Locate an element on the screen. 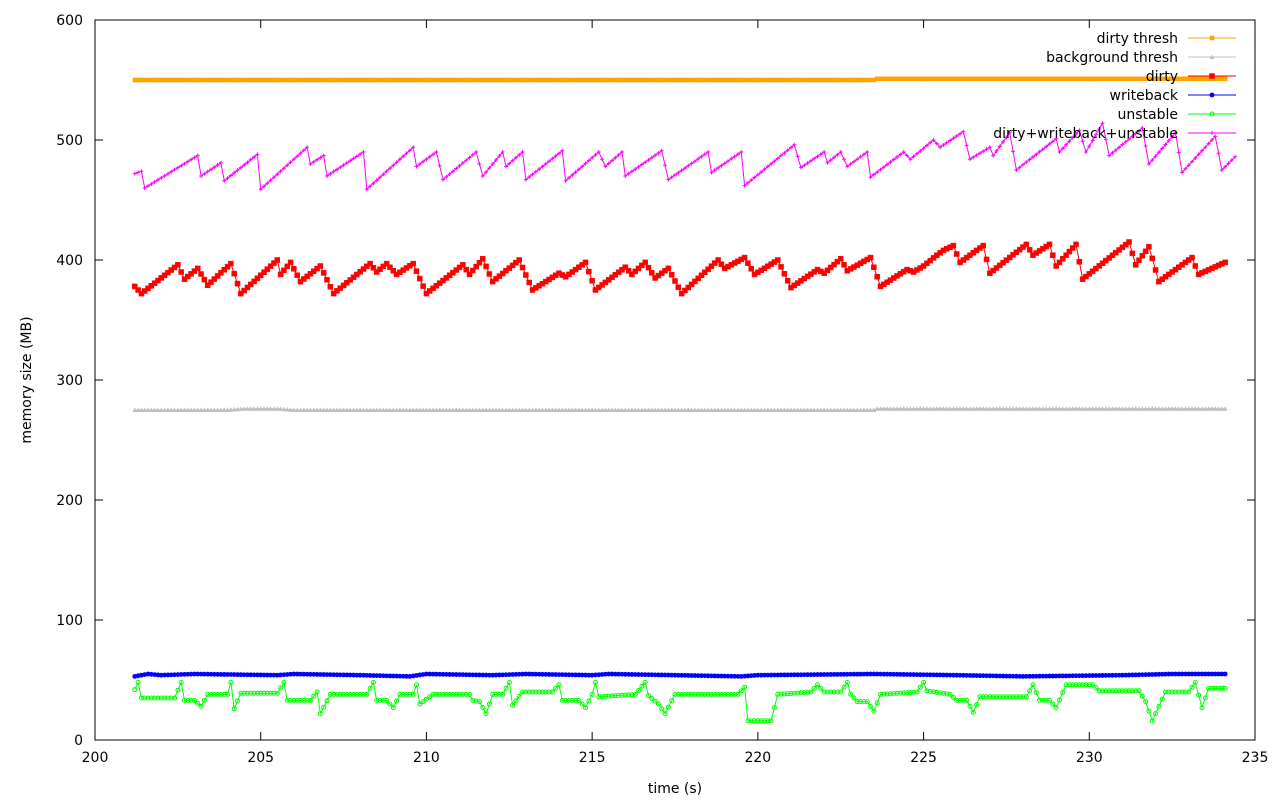  x-tick-label: 210 is located at coordinates (426, 758).